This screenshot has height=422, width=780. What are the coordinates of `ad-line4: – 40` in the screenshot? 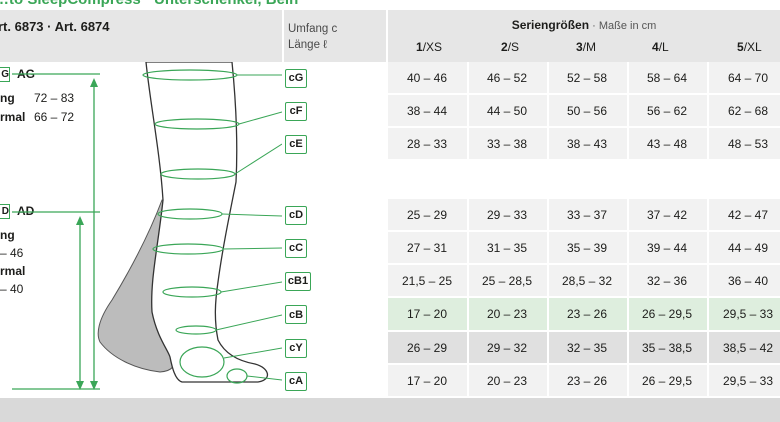 It's located at (12, 289).